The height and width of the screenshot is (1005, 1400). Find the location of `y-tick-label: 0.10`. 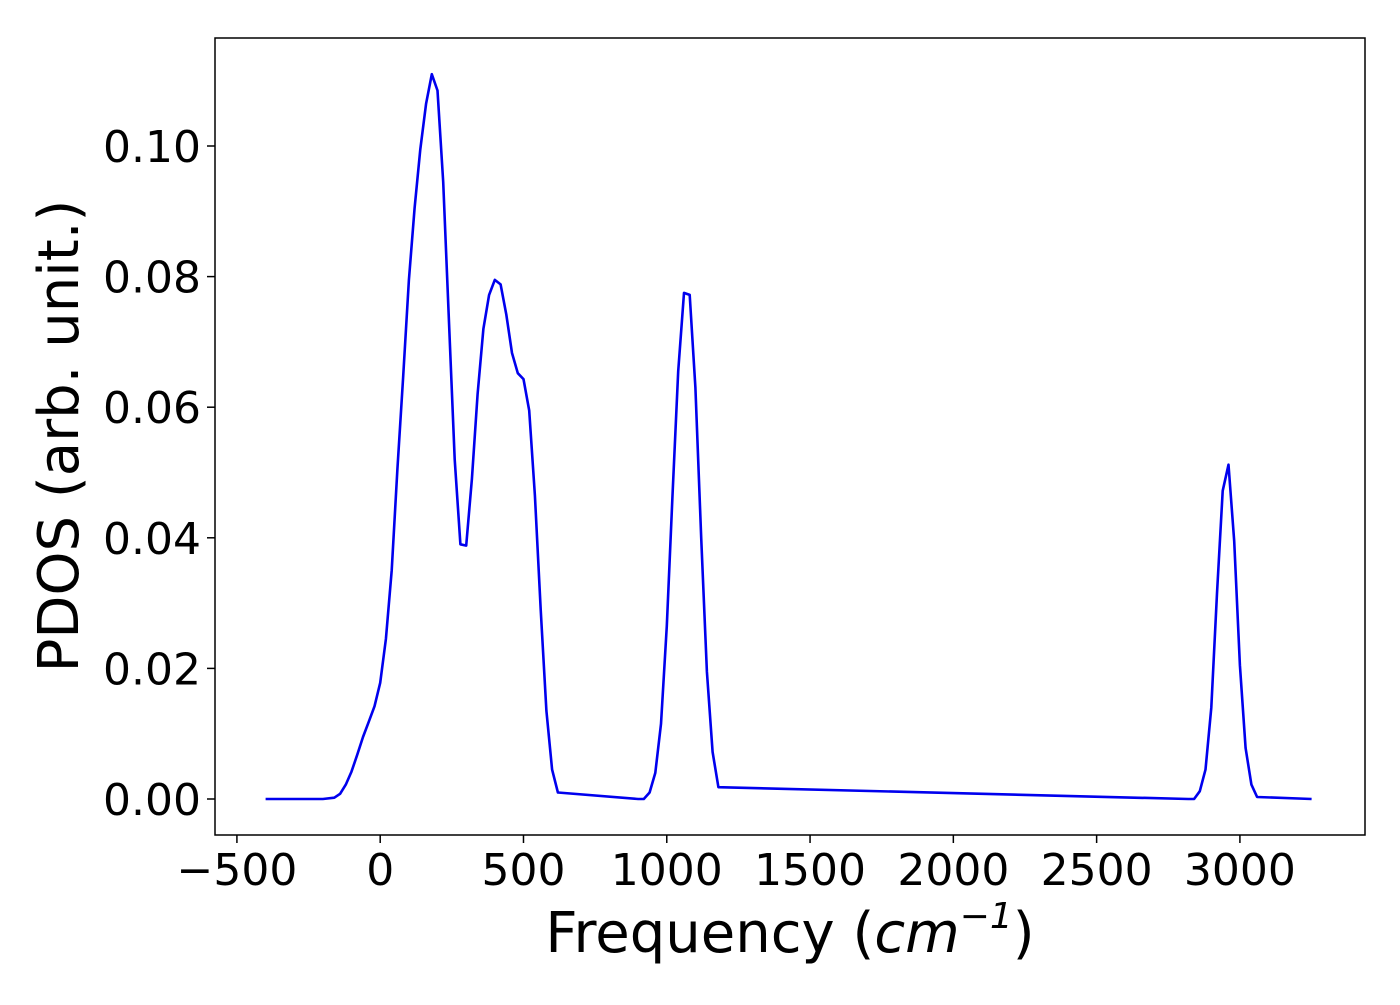

y-tick-label: 0.10 is located at coordinates (152, 147).